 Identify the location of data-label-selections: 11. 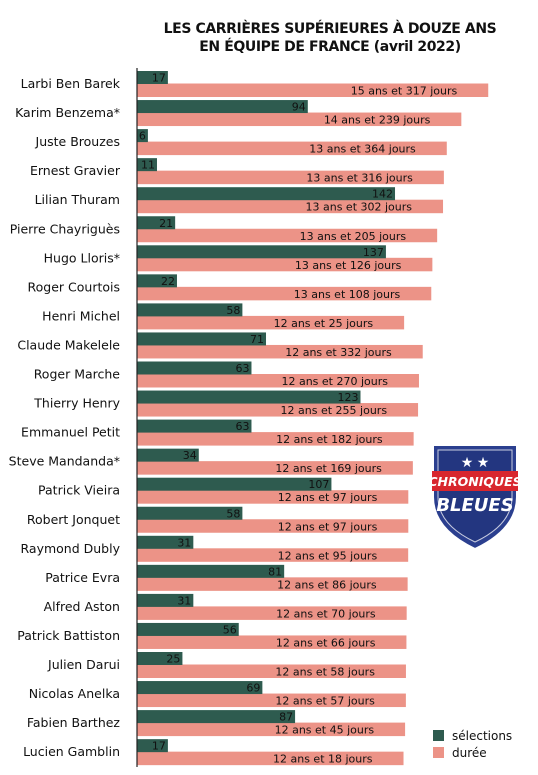
(148, 165).